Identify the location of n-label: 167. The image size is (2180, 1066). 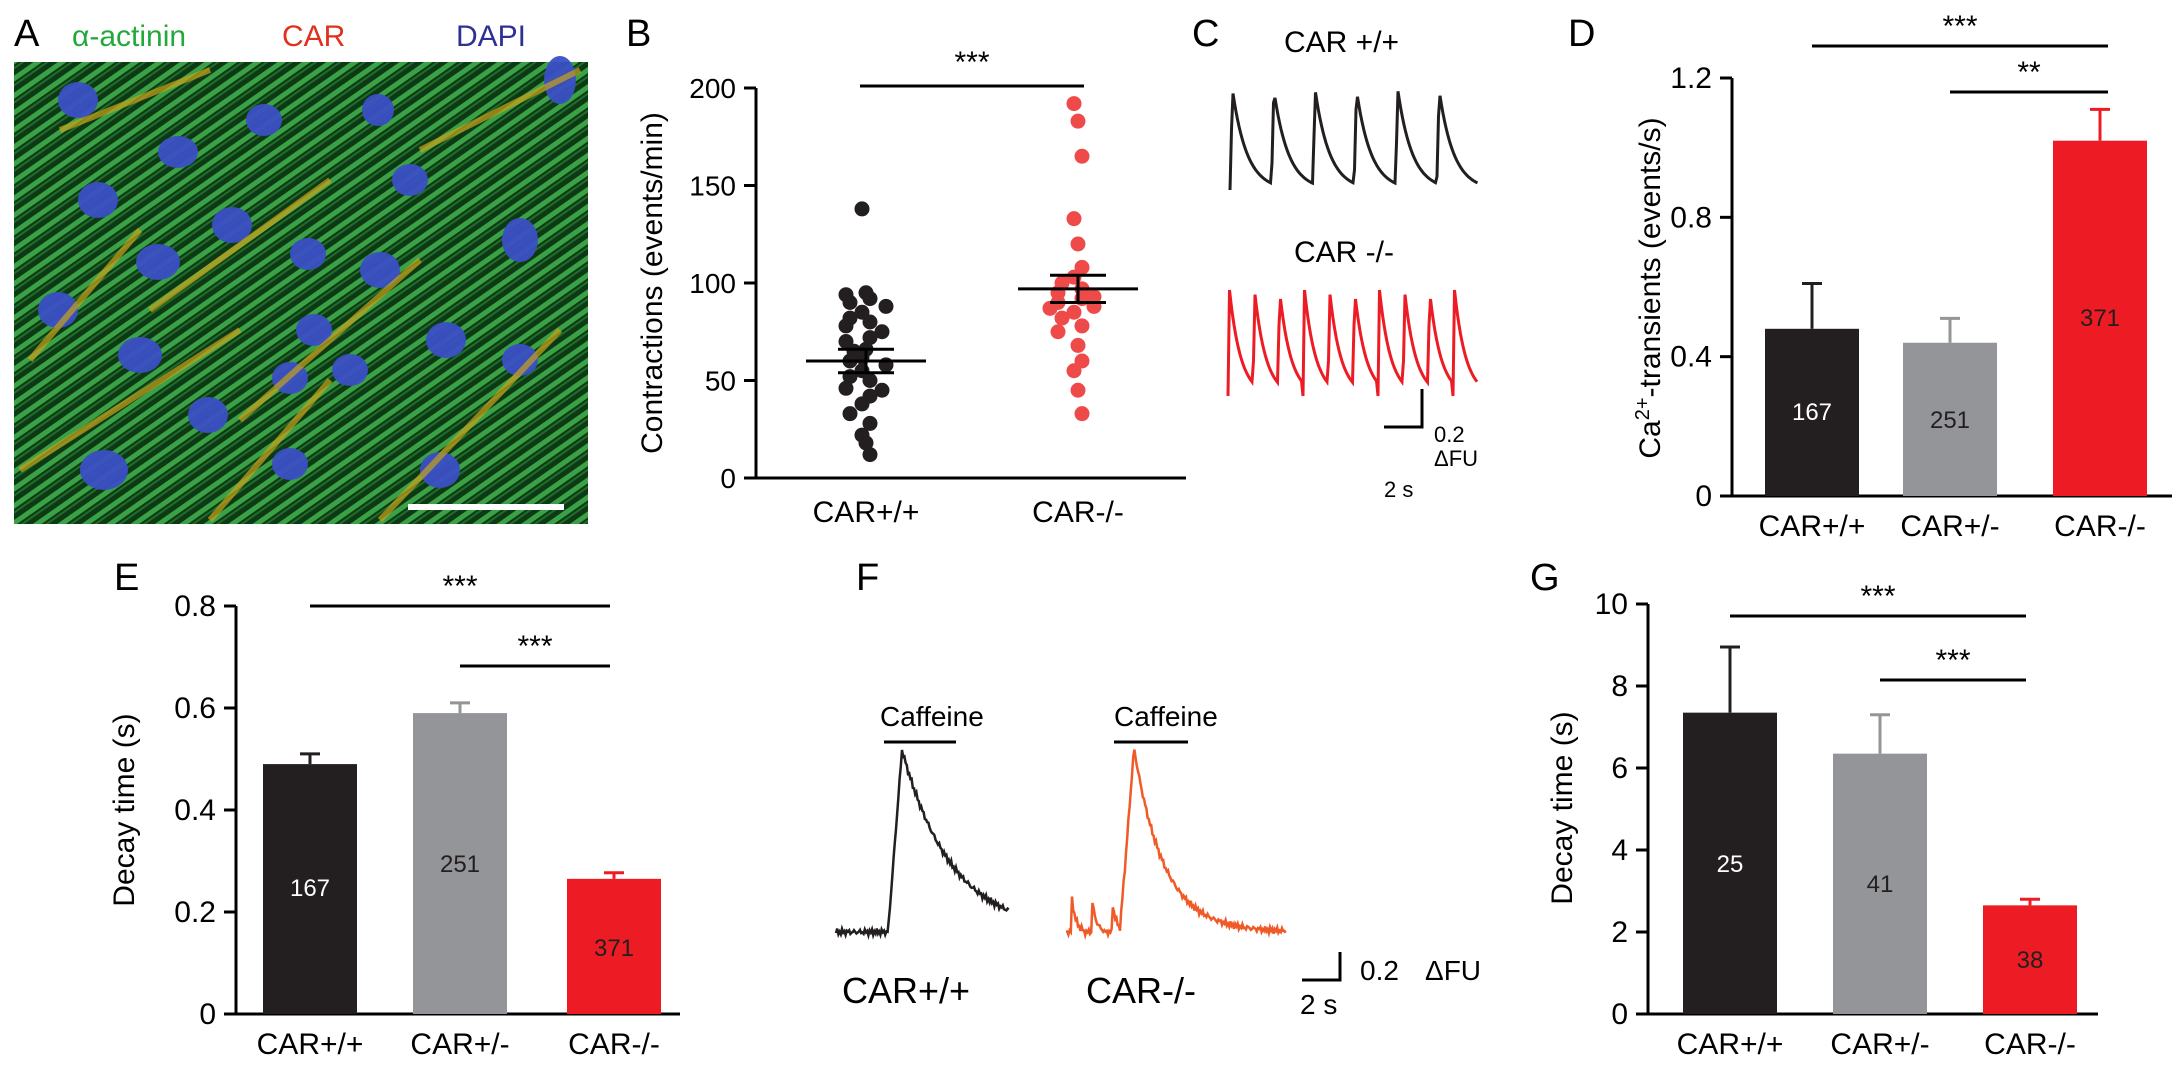
(310, 888).